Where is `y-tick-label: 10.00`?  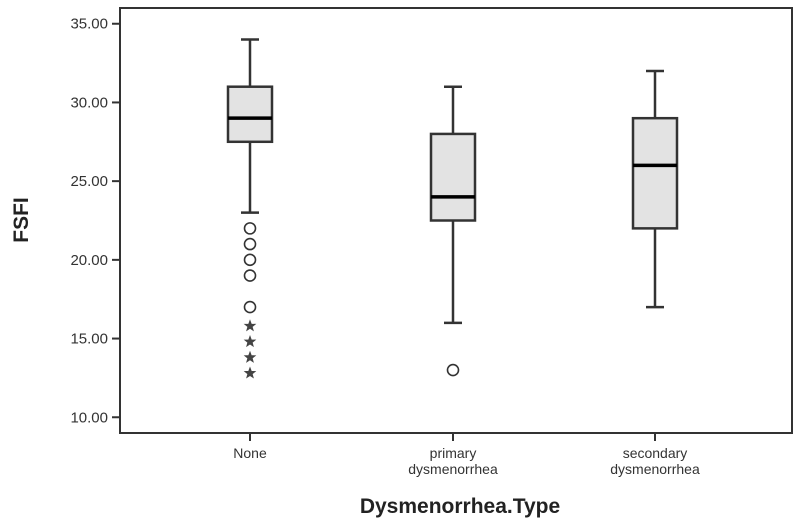 y-tick-label: 10.00 is located at coordinates (89, 417).